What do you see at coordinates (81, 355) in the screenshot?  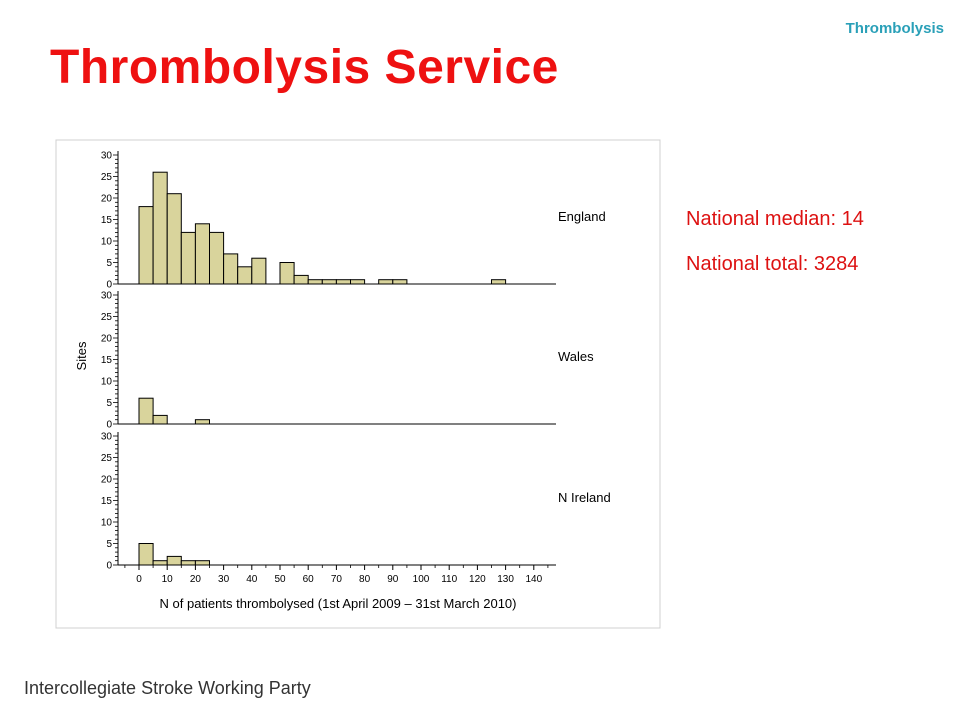 I see `y-axis-title: Sites` at bounding box center [81, 355].